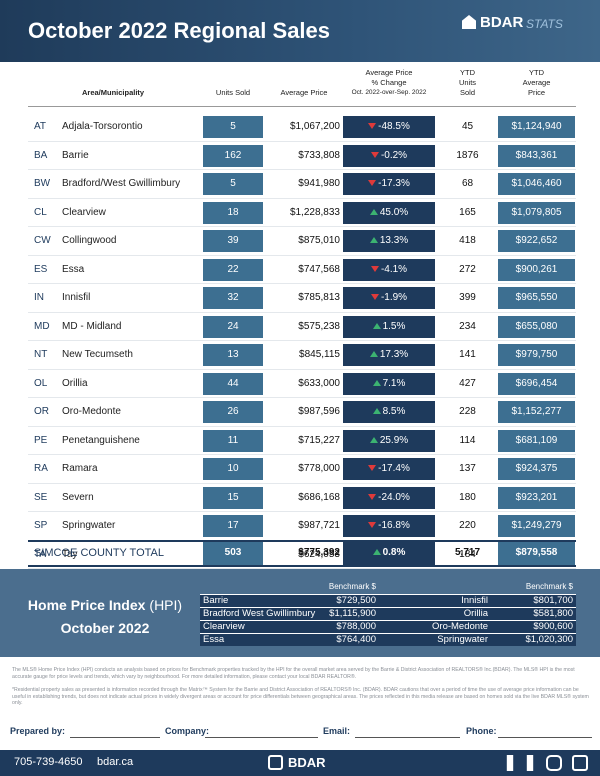 The width and height of the screenshot is (600, 776). I want to click on total-rule-bottom, so click(302, 566).